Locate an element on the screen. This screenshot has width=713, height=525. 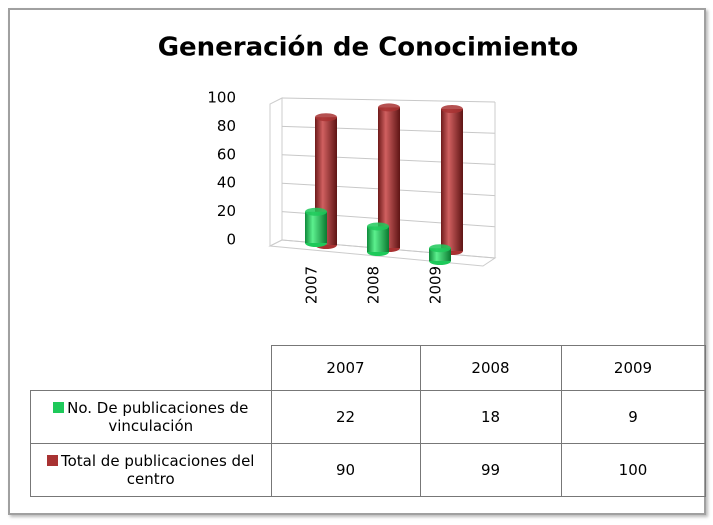
table-row: Total de publicaciones del centro 90 99 100 is located at coordinates (368, 470).